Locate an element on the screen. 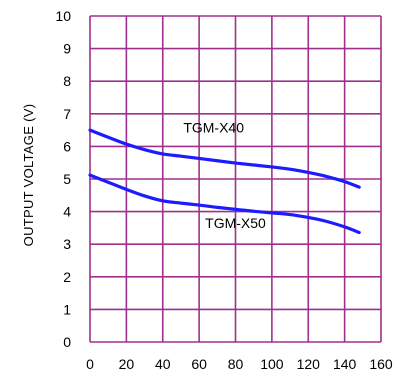  y-tick-label: 10 is located at coordinates (63, 16).